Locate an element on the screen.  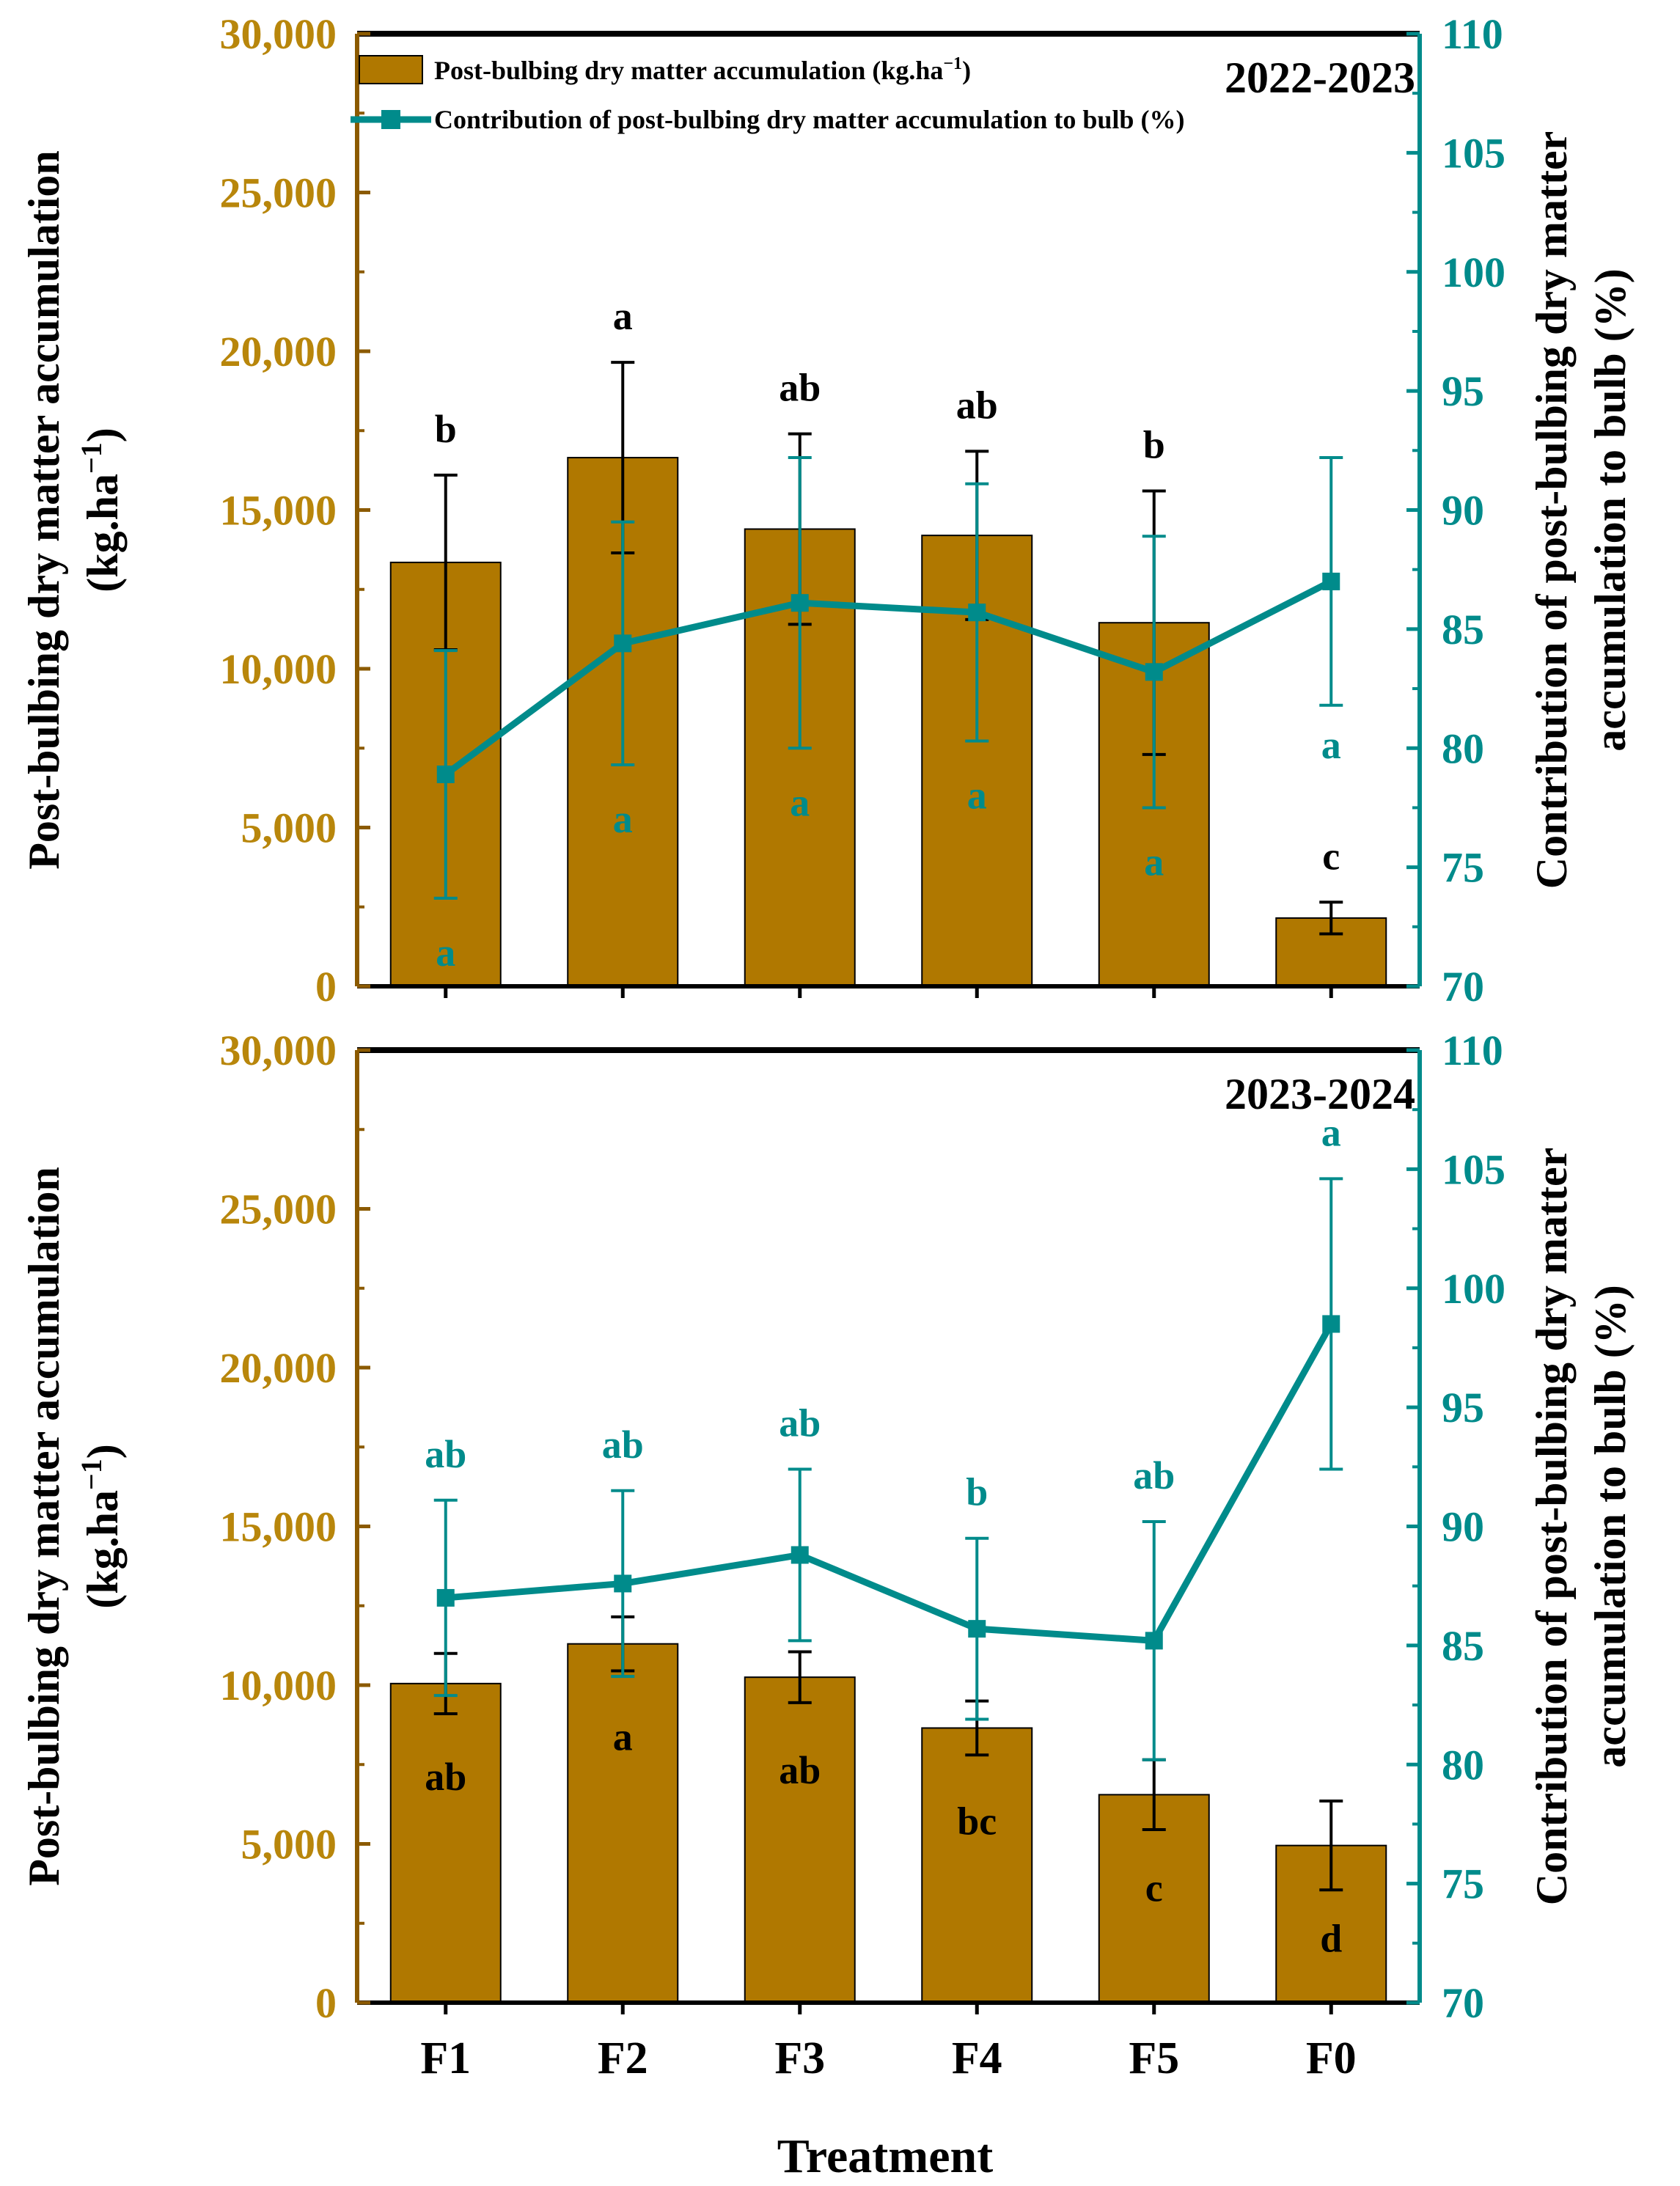
left-tick-label: 20,000 is located at coordinates (279, 351).